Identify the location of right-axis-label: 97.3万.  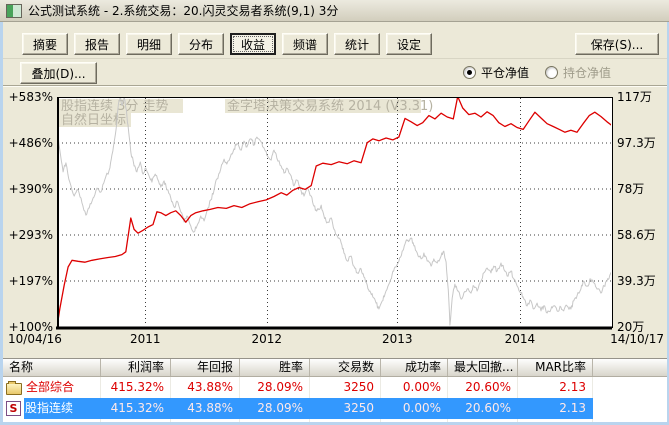
(636, 143).